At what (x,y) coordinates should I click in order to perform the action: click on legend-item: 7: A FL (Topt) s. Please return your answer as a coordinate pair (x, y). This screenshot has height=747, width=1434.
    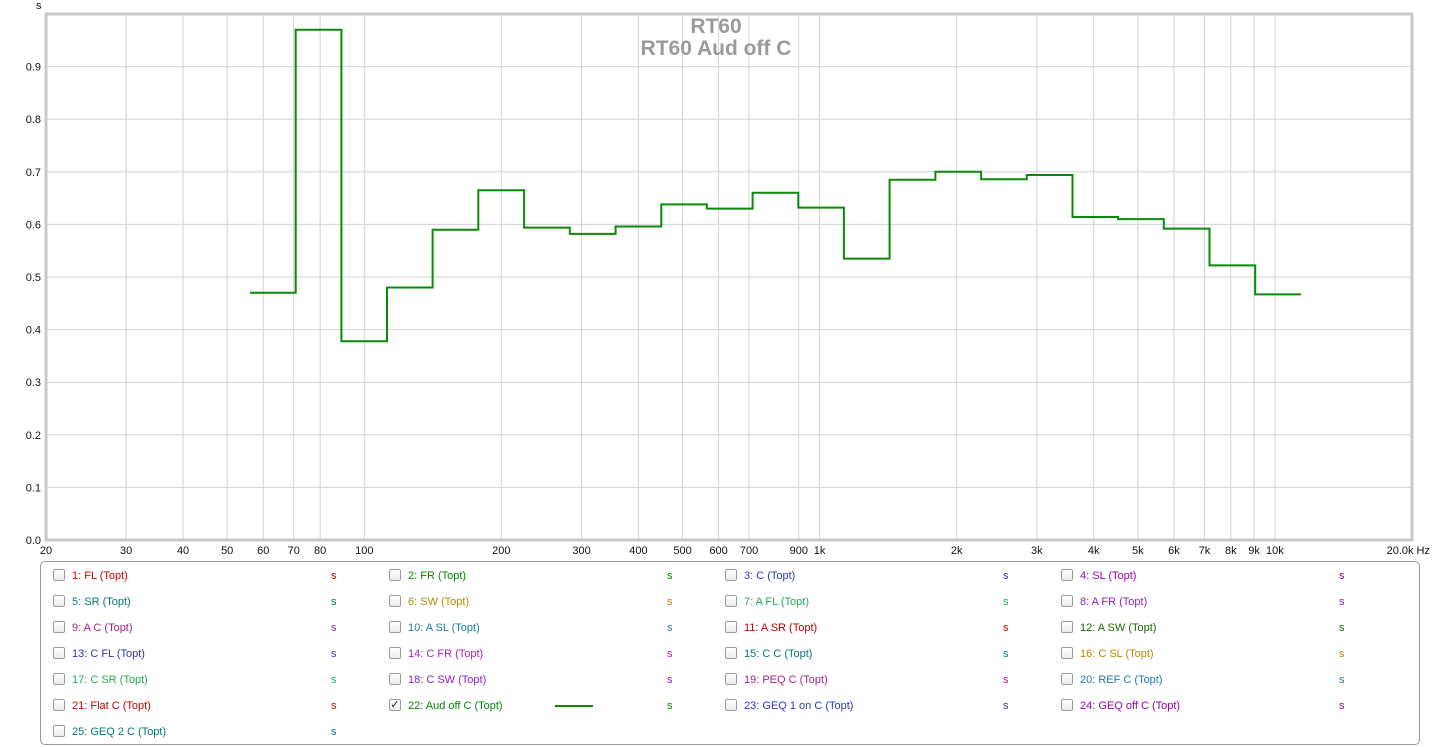
    Looking at the image, I should click on (885, 602).